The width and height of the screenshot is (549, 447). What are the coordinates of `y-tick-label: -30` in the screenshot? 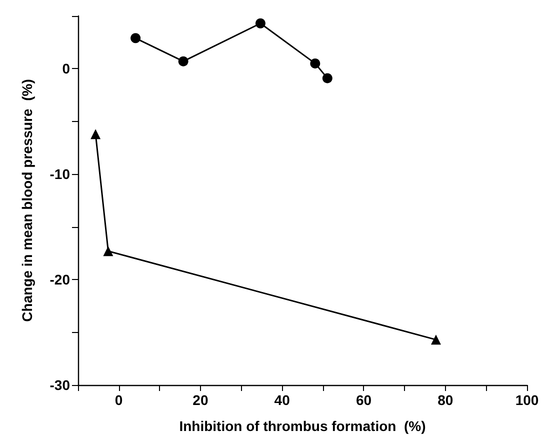 It's located at (60, 385).